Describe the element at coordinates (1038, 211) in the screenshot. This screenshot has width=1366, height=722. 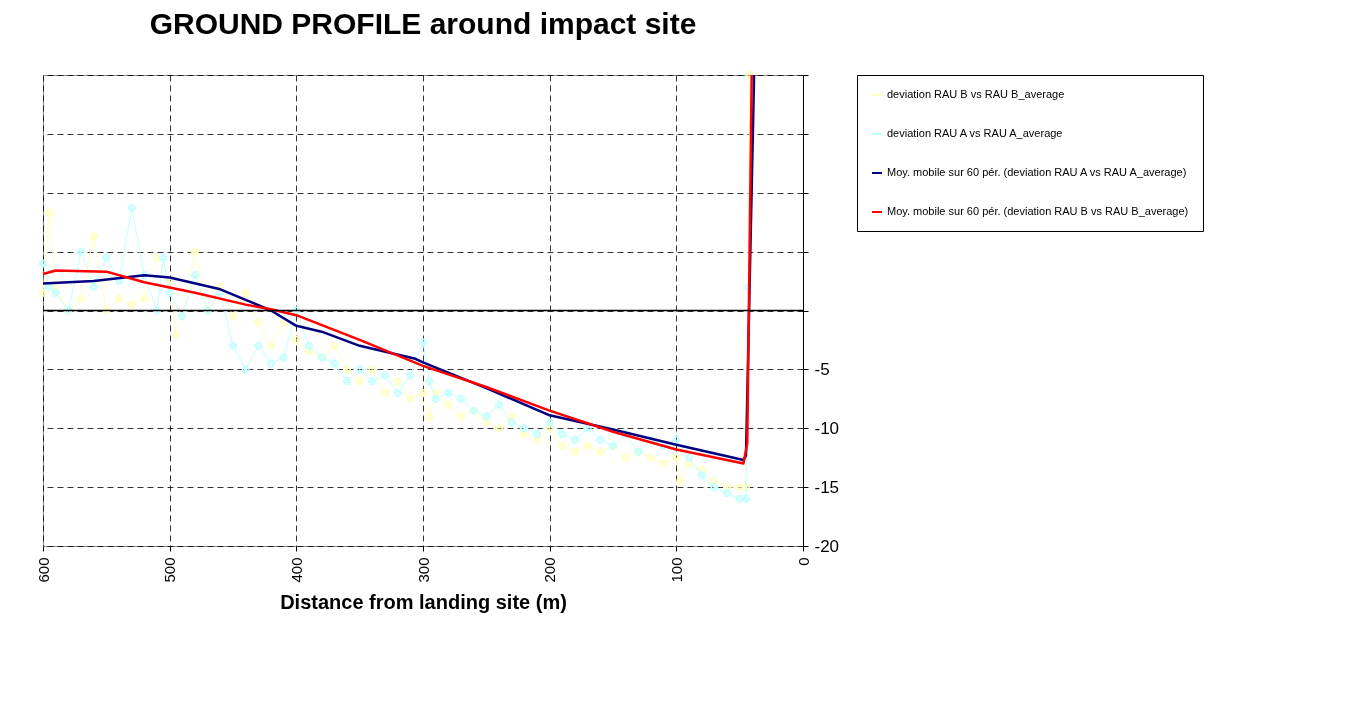
I see `legend-label: Moy. mobile sur 60 pér. (deviation RAU B vs RAU B_average)` at that location.